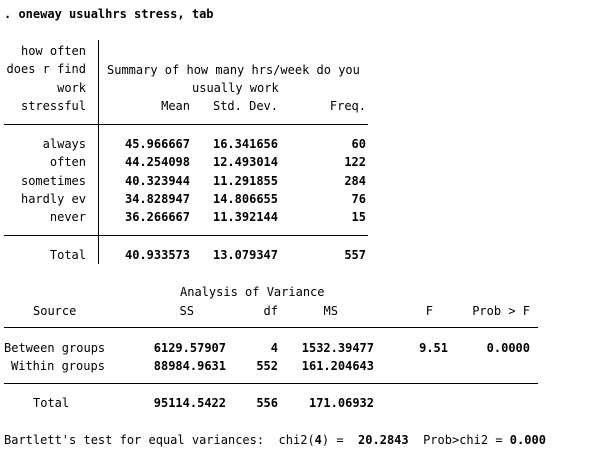 Image resolution: width=596 pixels, height=468 pixels. Describe the element at coordinates (429, 311) in the screenshot. I see `anova-col-f: F` at that location.